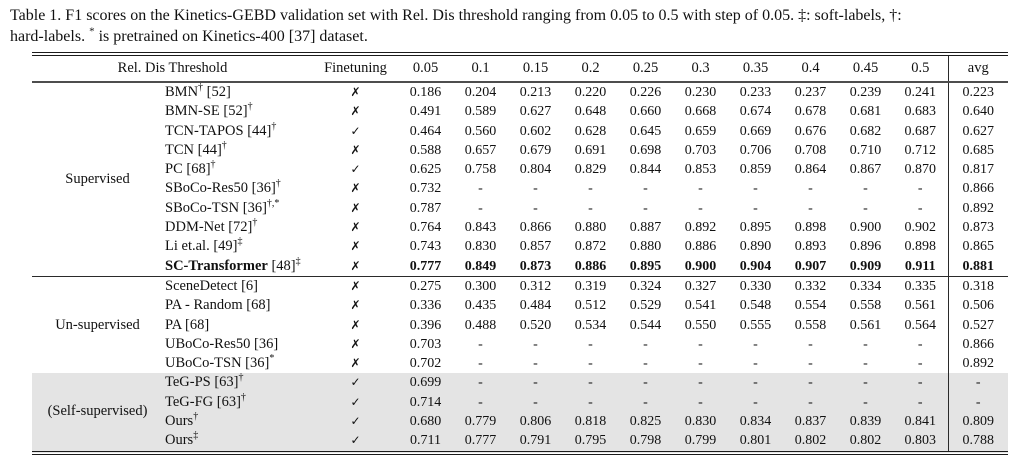  I want to click on score-cell: 0.870, so click(920, 170).